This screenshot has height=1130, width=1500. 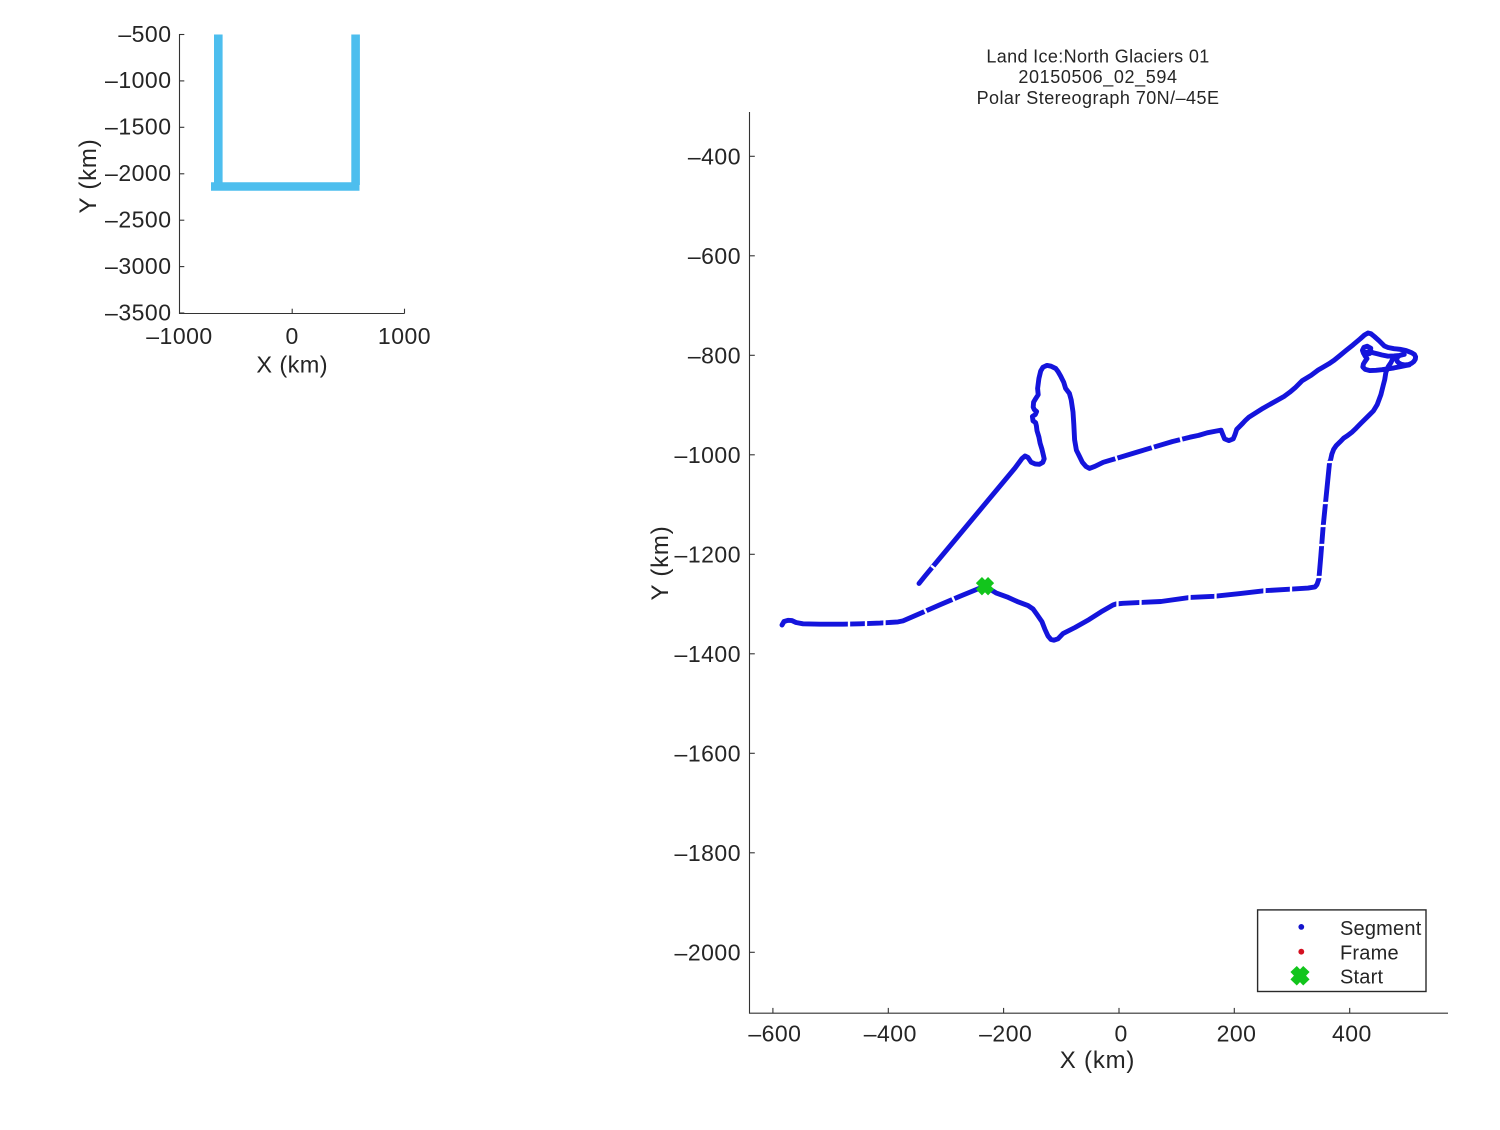 What do you see at coordinates (1361, 978) in the screenshot?
I see `svg-text: Start` at bounding box center [1361, 978].